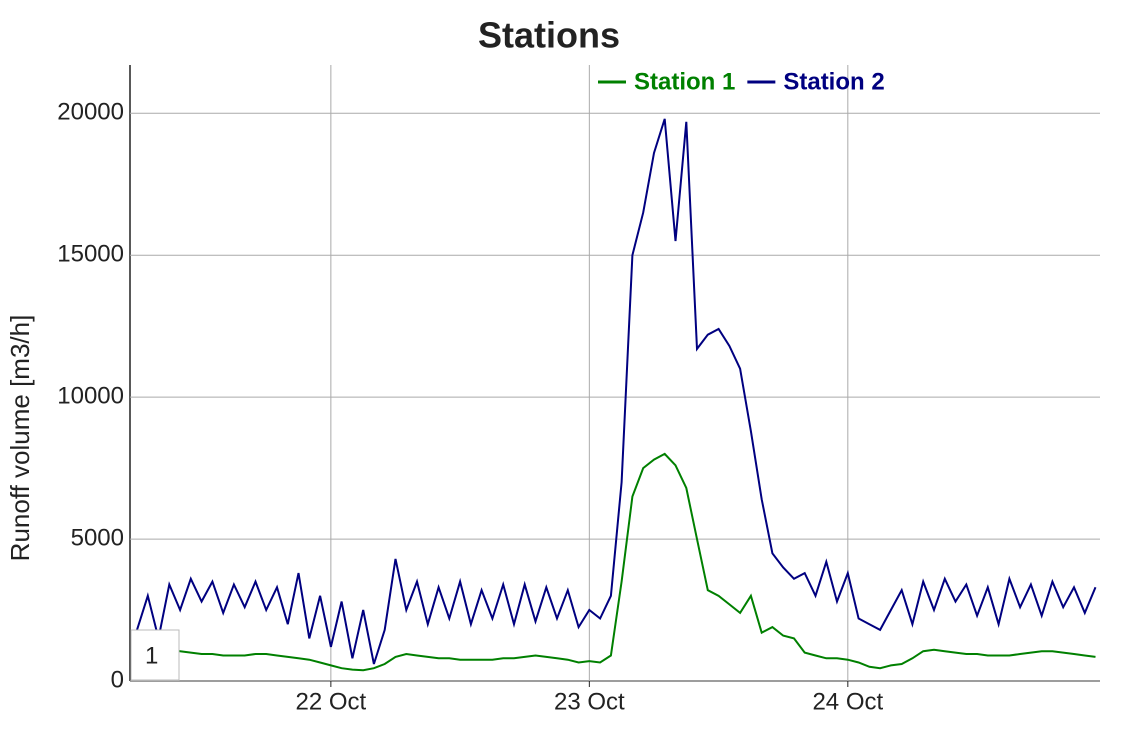 This screenshot has height=731, width=1126. I want to click on badge-box, so click(155, 655).